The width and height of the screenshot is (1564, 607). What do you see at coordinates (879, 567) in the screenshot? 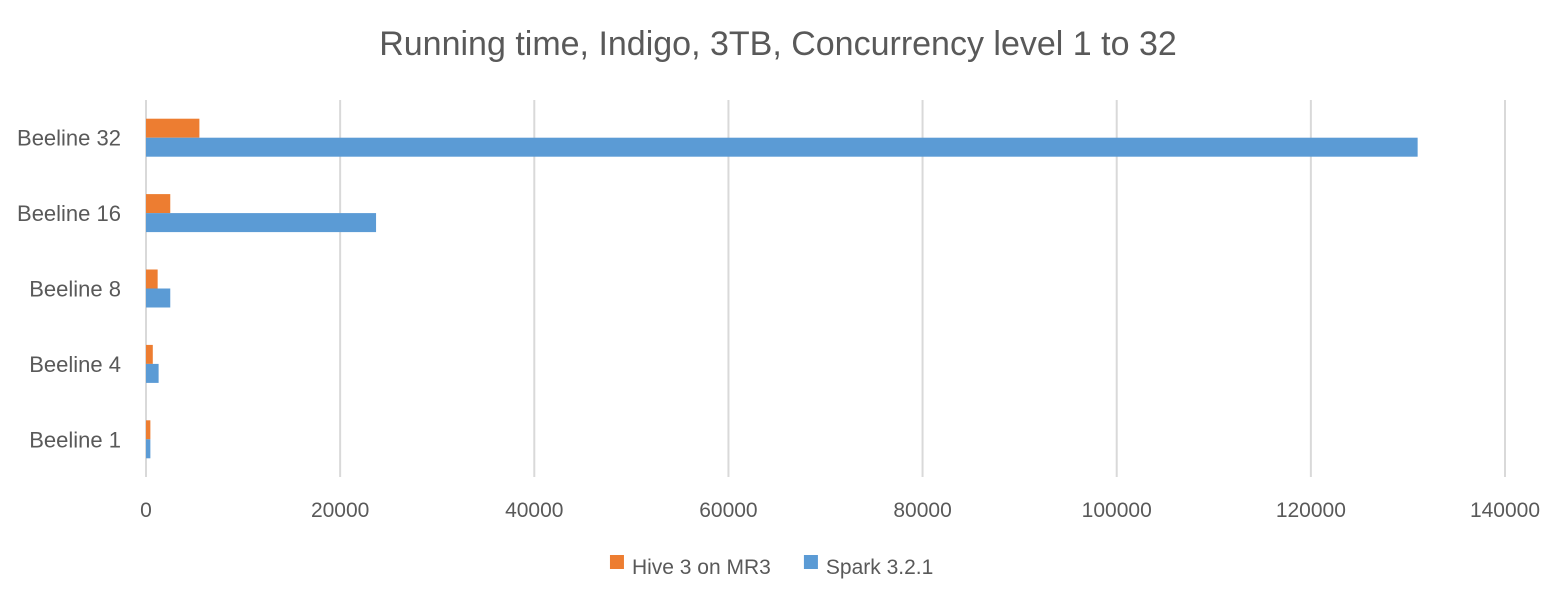
I see `legend-label: Spark 3.2.1` at bounding box center [879, 567].